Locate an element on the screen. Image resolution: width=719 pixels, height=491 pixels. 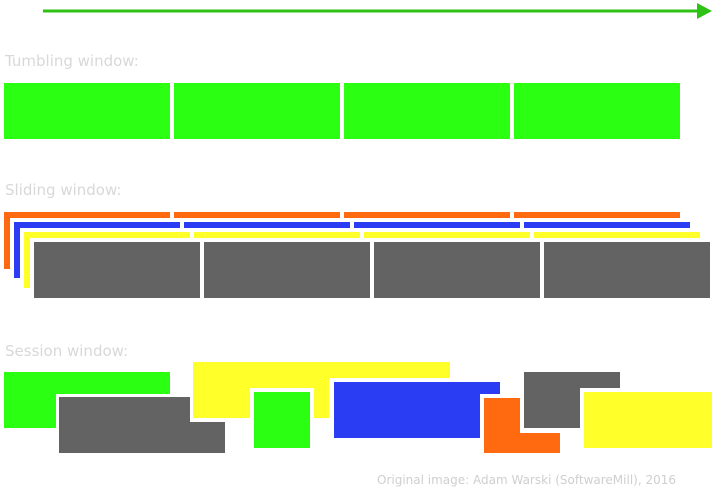
time-arrow is located at coordinates (377, 11).